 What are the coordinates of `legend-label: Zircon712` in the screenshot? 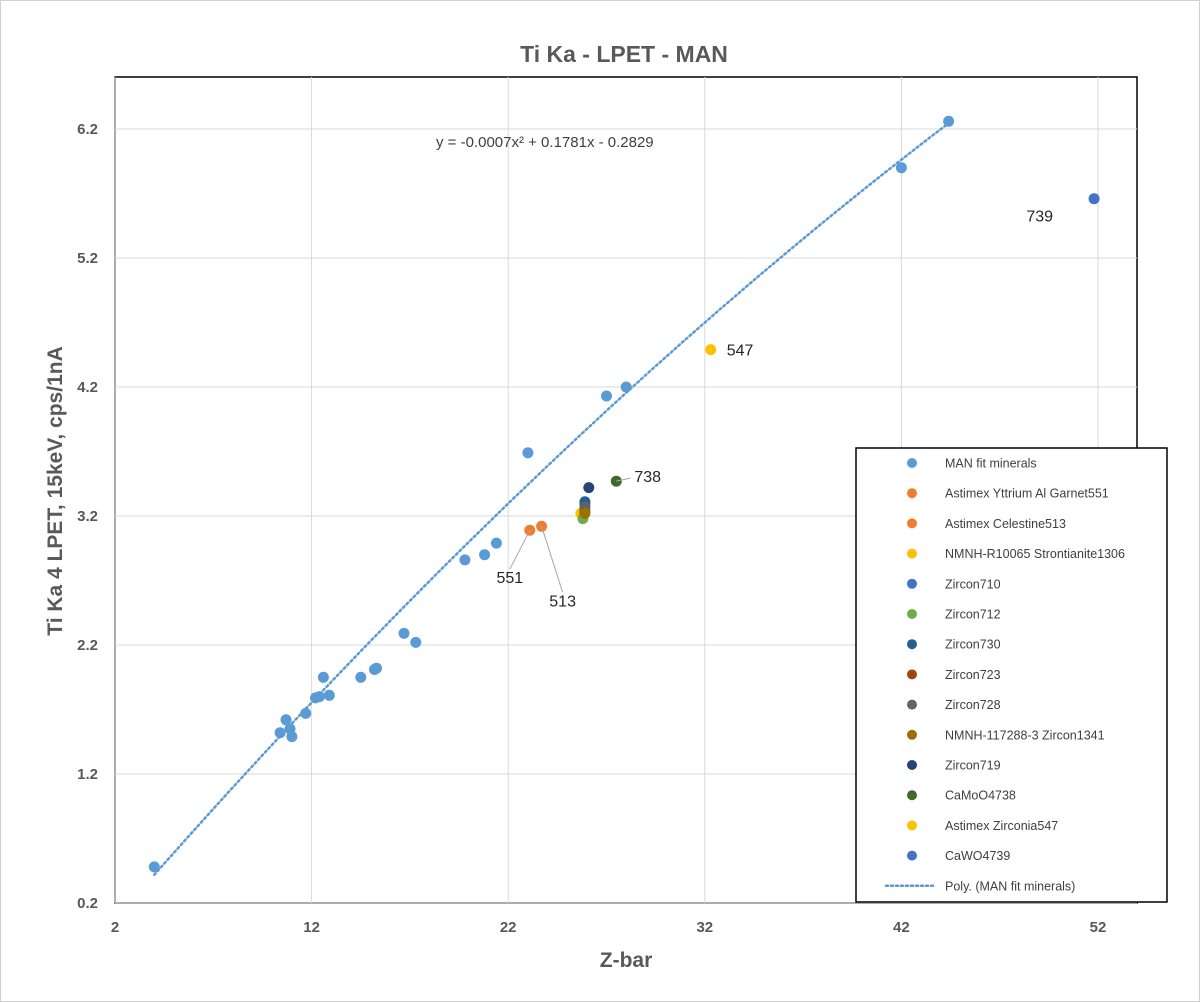 It's located at (973, 615).